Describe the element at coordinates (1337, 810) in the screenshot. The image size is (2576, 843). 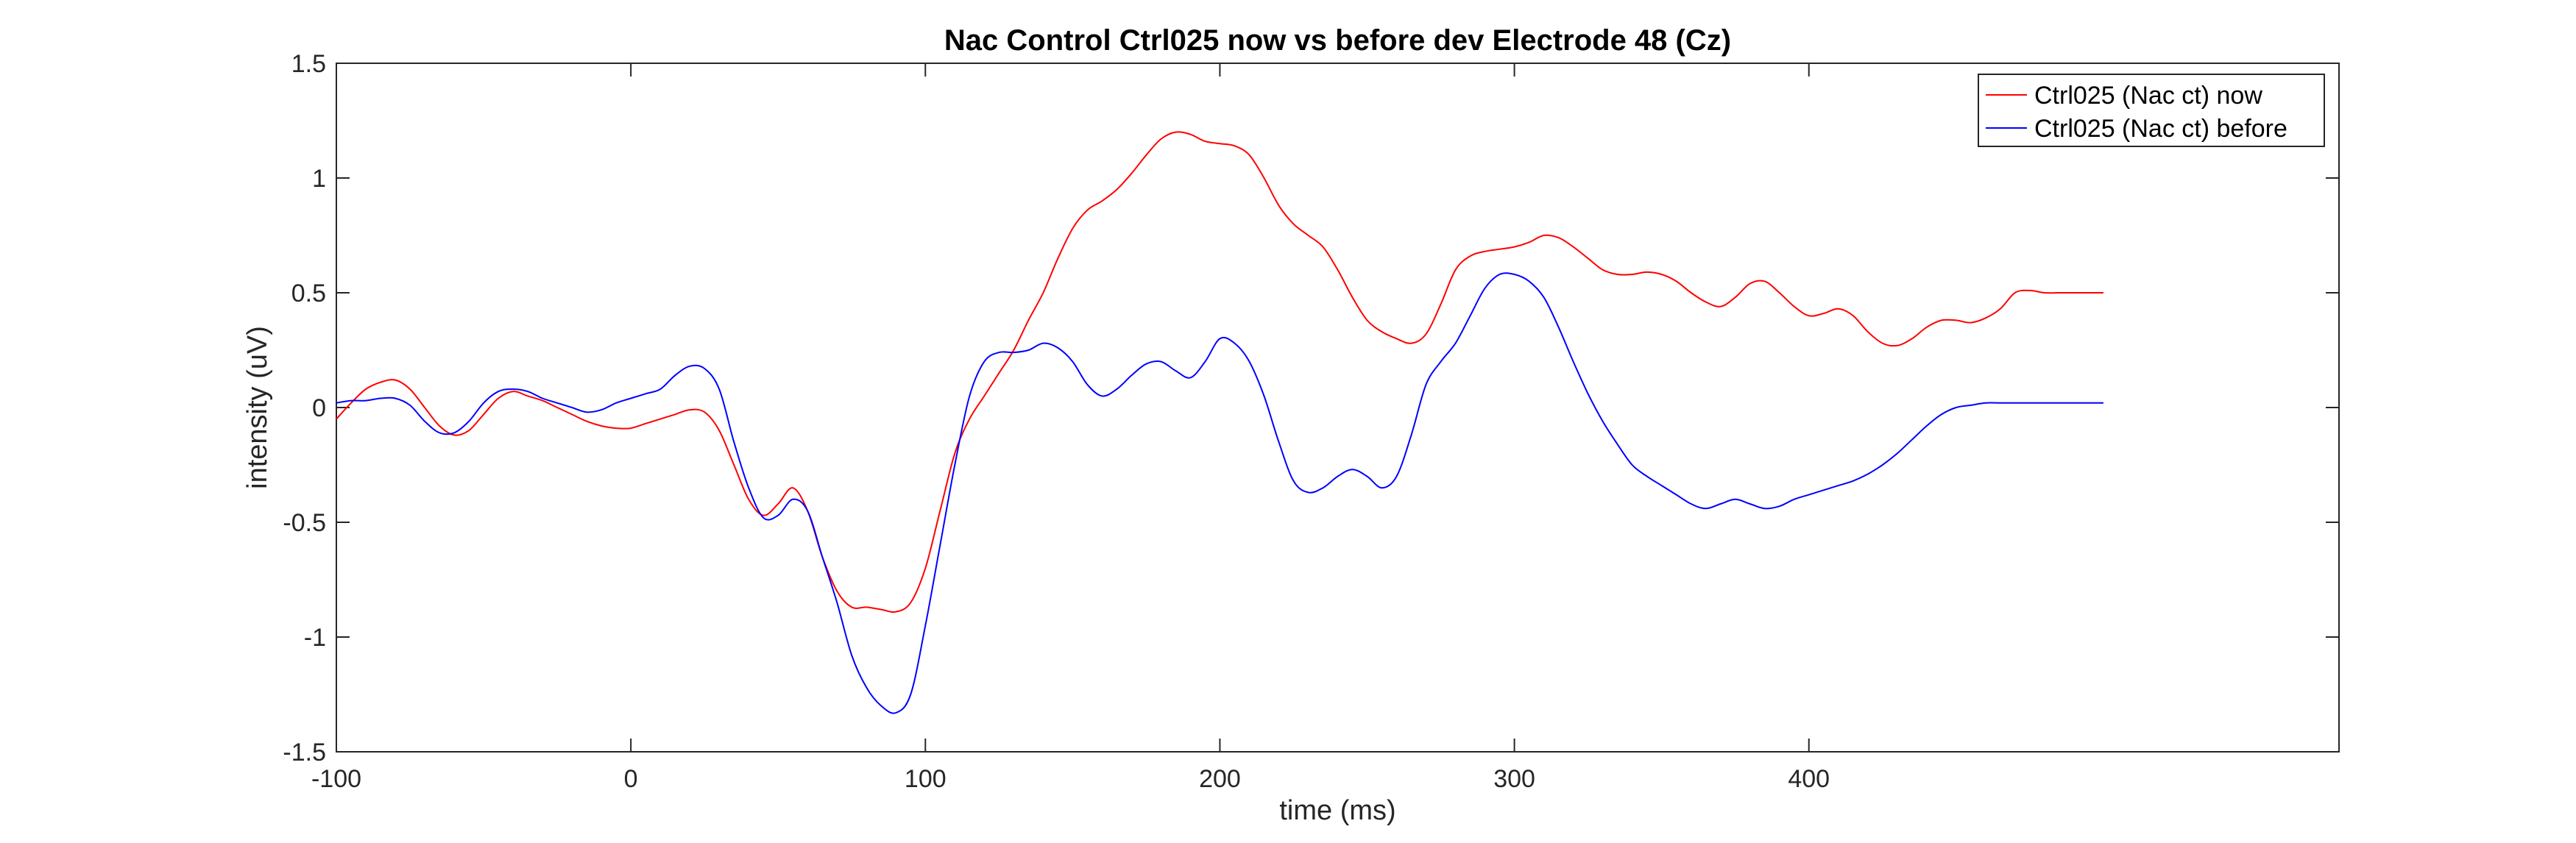
I see `x-axis-label: time (ms)` at that location.